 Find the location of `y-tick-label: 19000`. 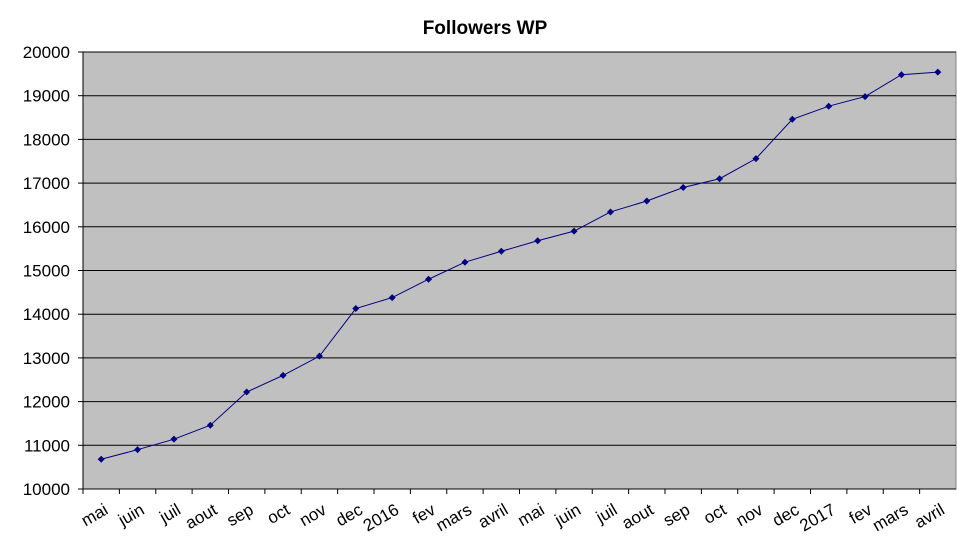

y-tick-label: 19000 is located at coordinates (46, 96).